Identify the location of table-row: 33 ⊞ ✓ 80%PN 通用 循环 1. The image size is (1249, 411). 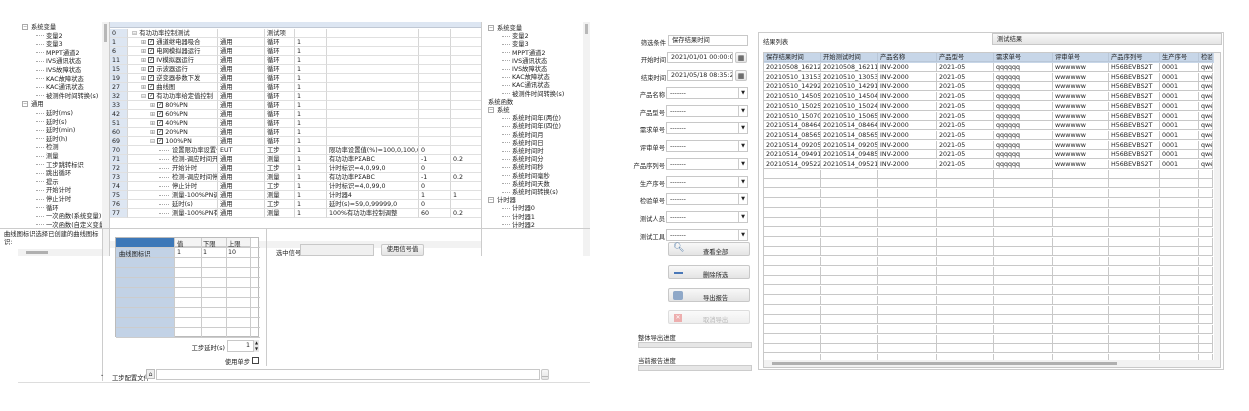
(295, 105).